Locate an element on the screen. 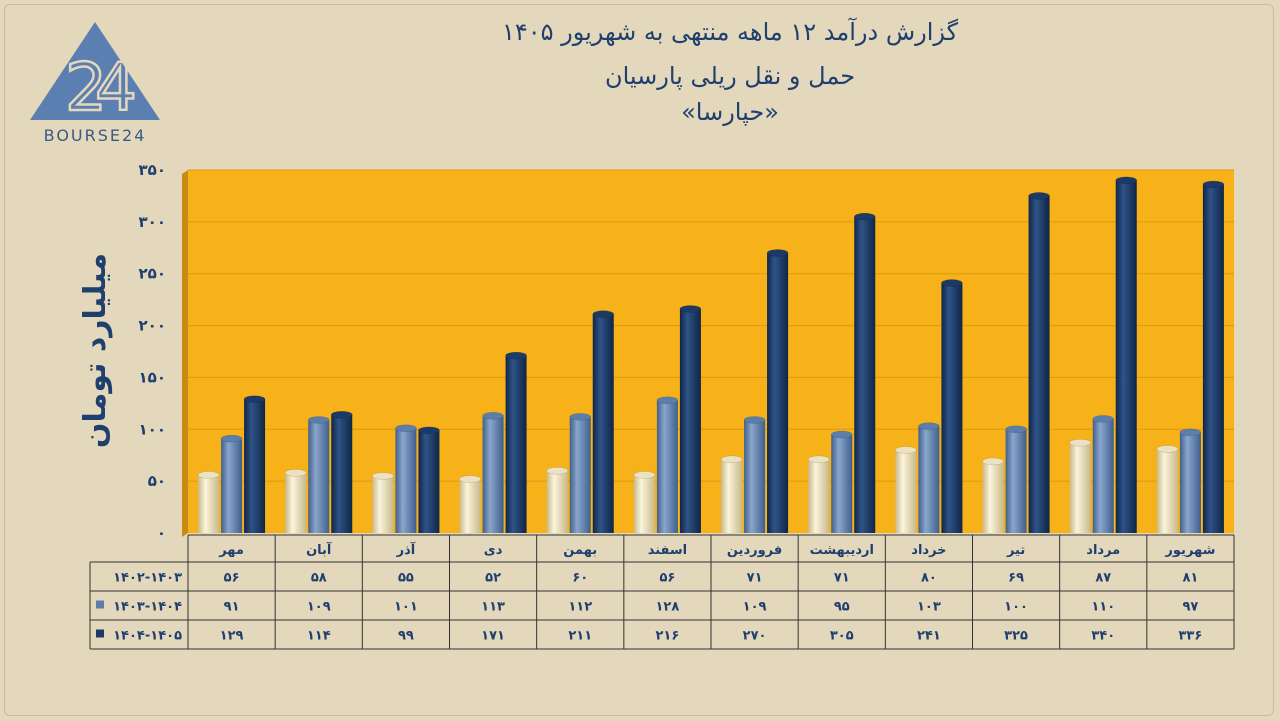  category-label: شهریور is located at coordinates (1189, 550).